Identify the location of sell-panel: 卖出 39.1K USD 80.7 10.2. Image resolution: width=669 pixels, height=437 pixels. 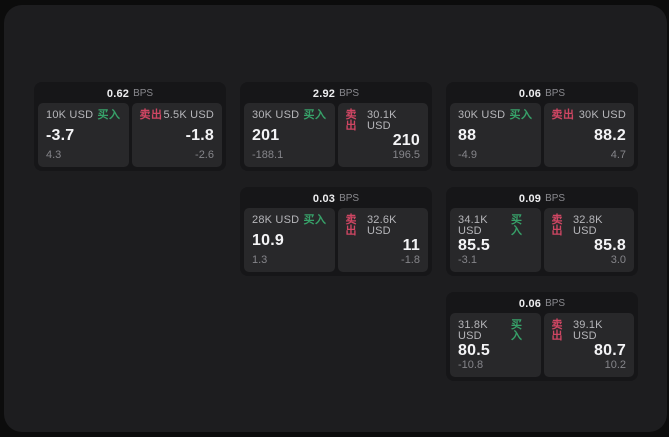
(588, 345).